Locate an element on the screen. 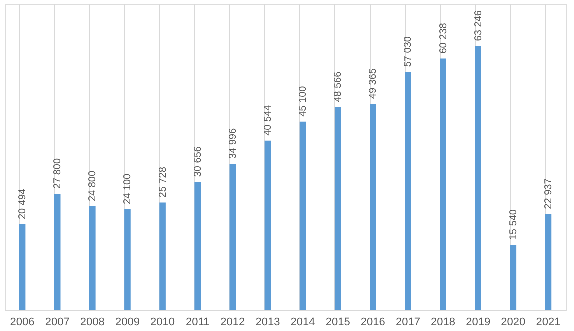 This screenshot has width=574, height=331. data-label: 34 996 is located at coordinates (233, 144).